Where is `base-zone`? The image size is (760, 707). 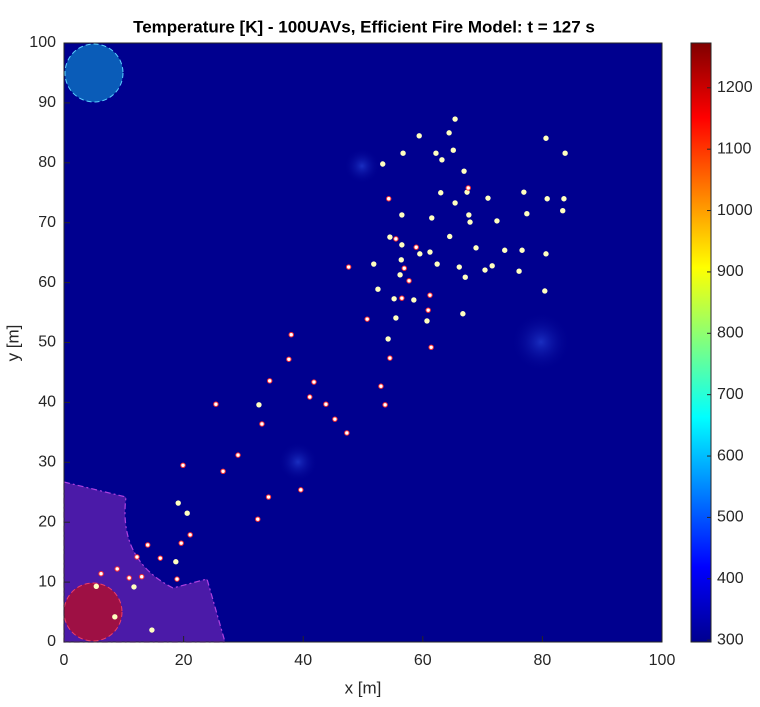 base-zone is located at coordinates (94, 73).